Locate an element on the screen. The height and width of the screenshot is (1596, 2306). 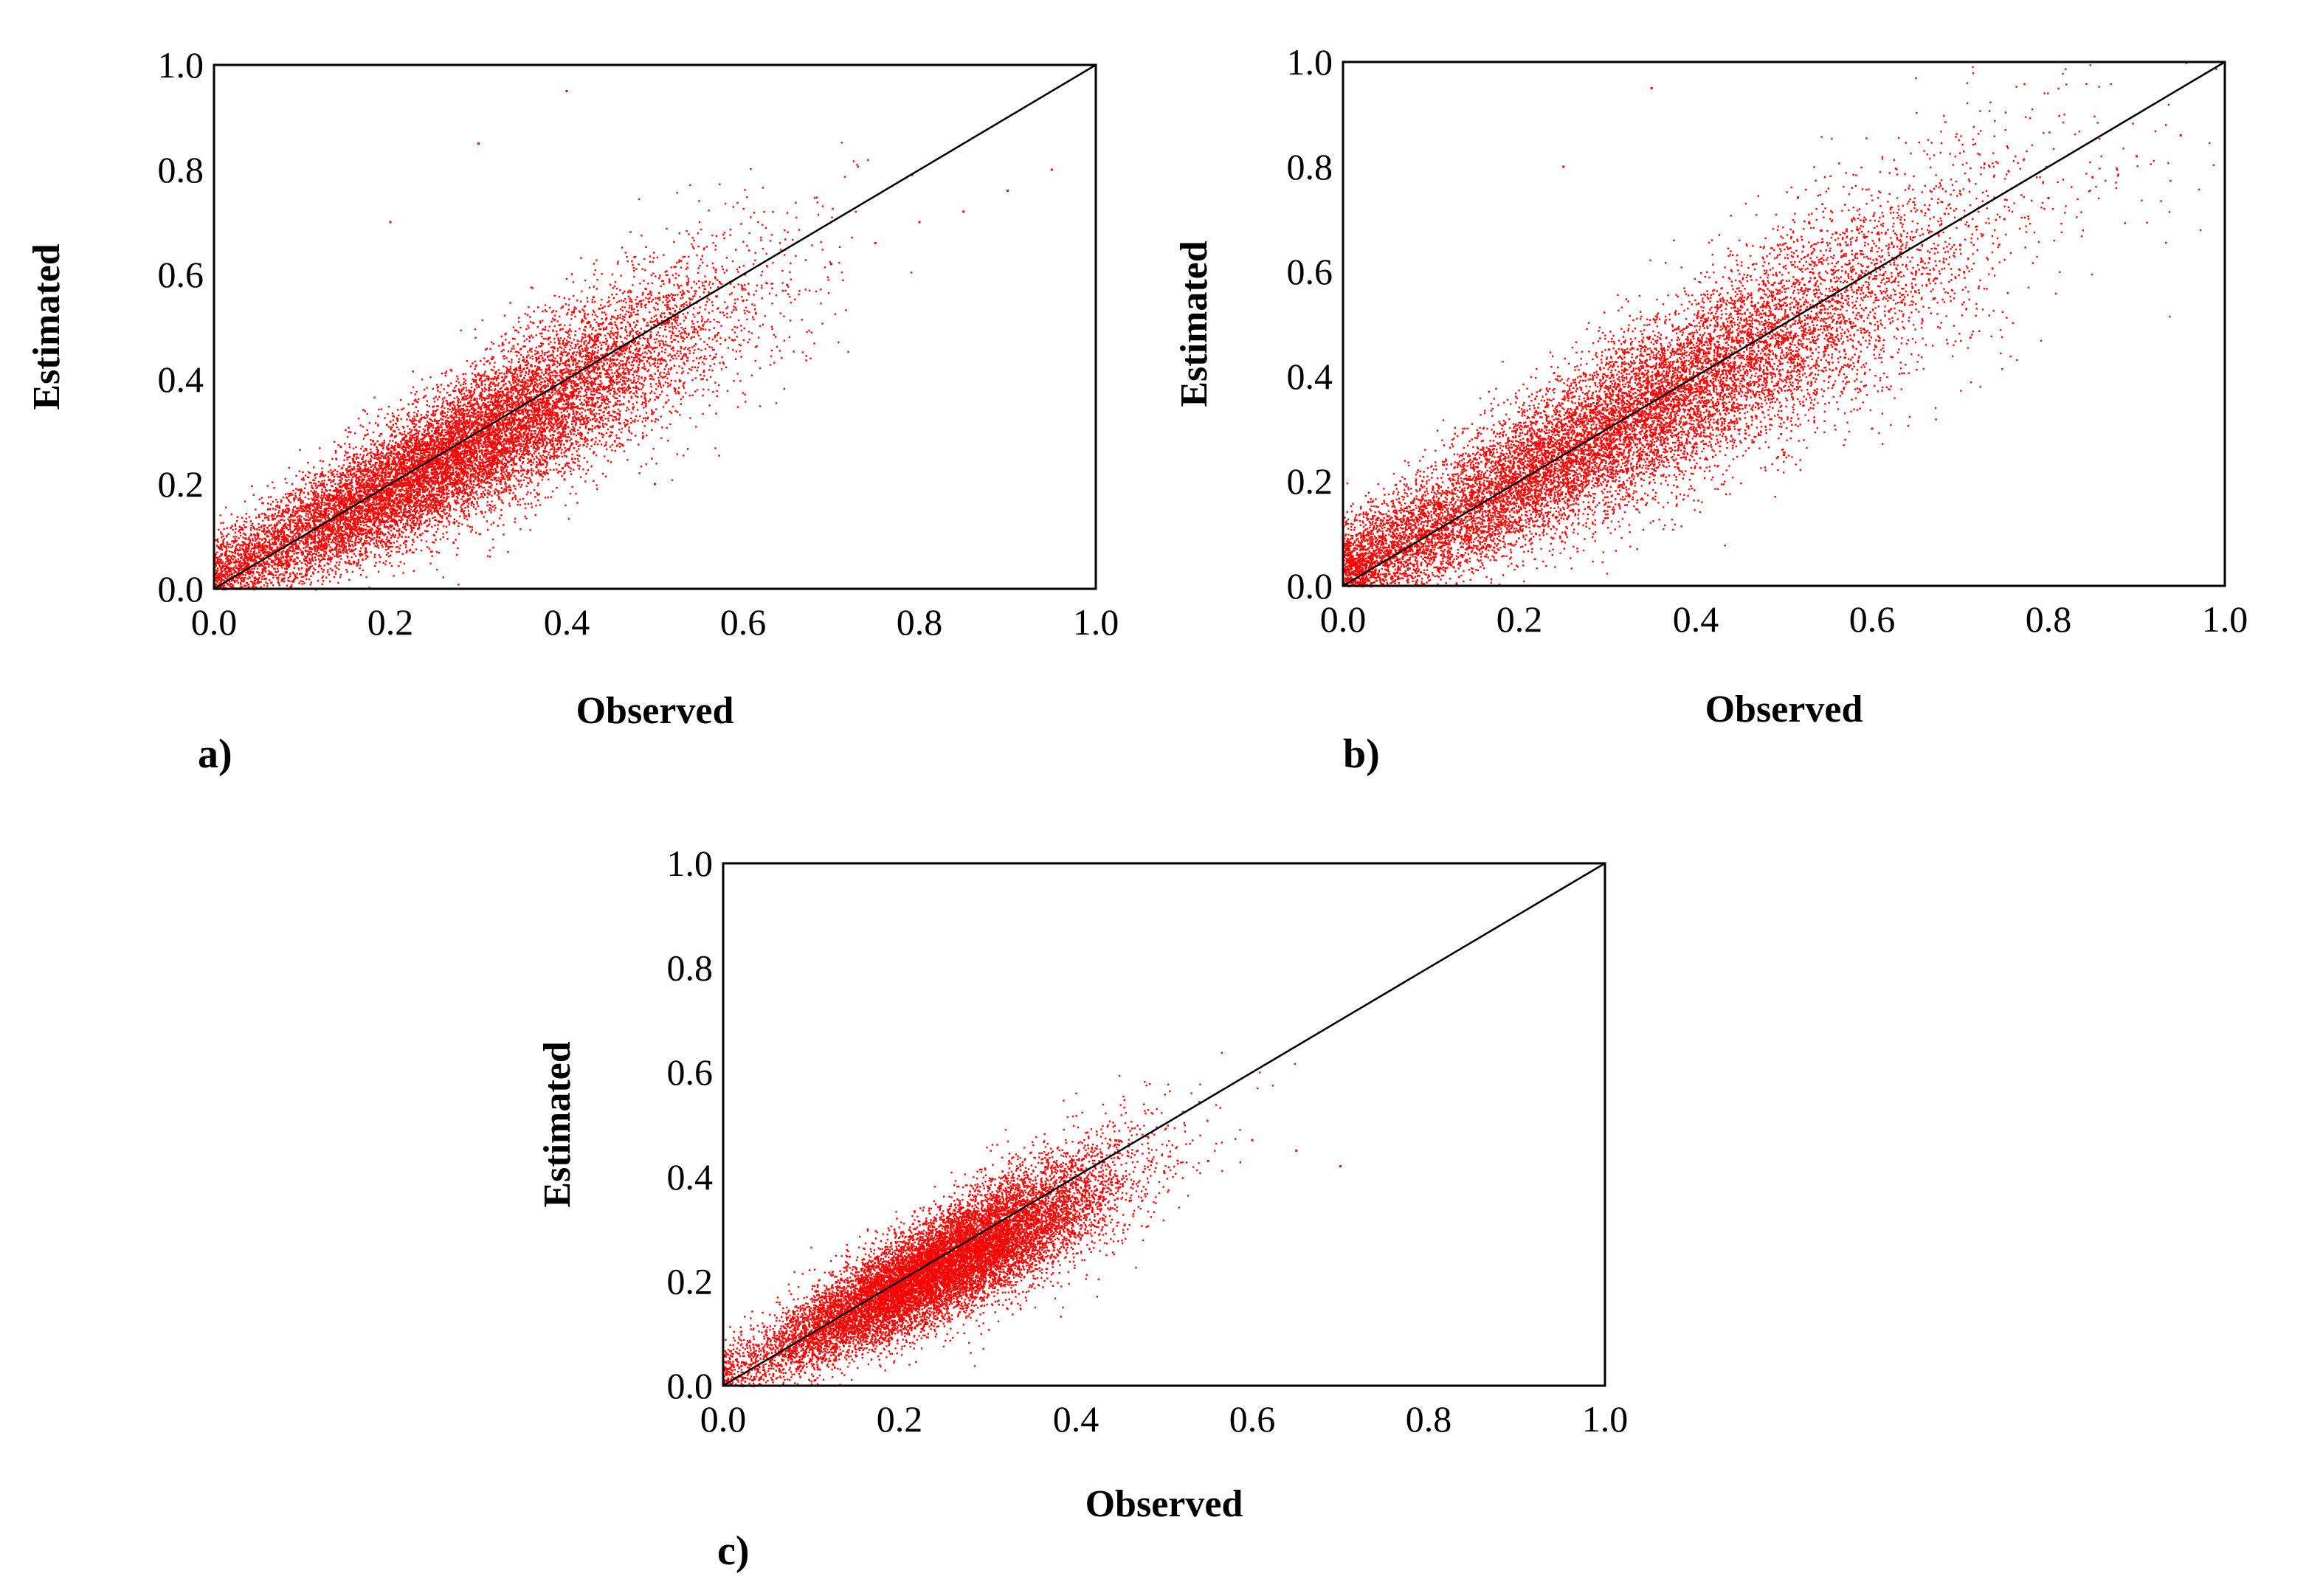
chart-c-y-axis-title: Estimated is located at coordinates (557, 1124).